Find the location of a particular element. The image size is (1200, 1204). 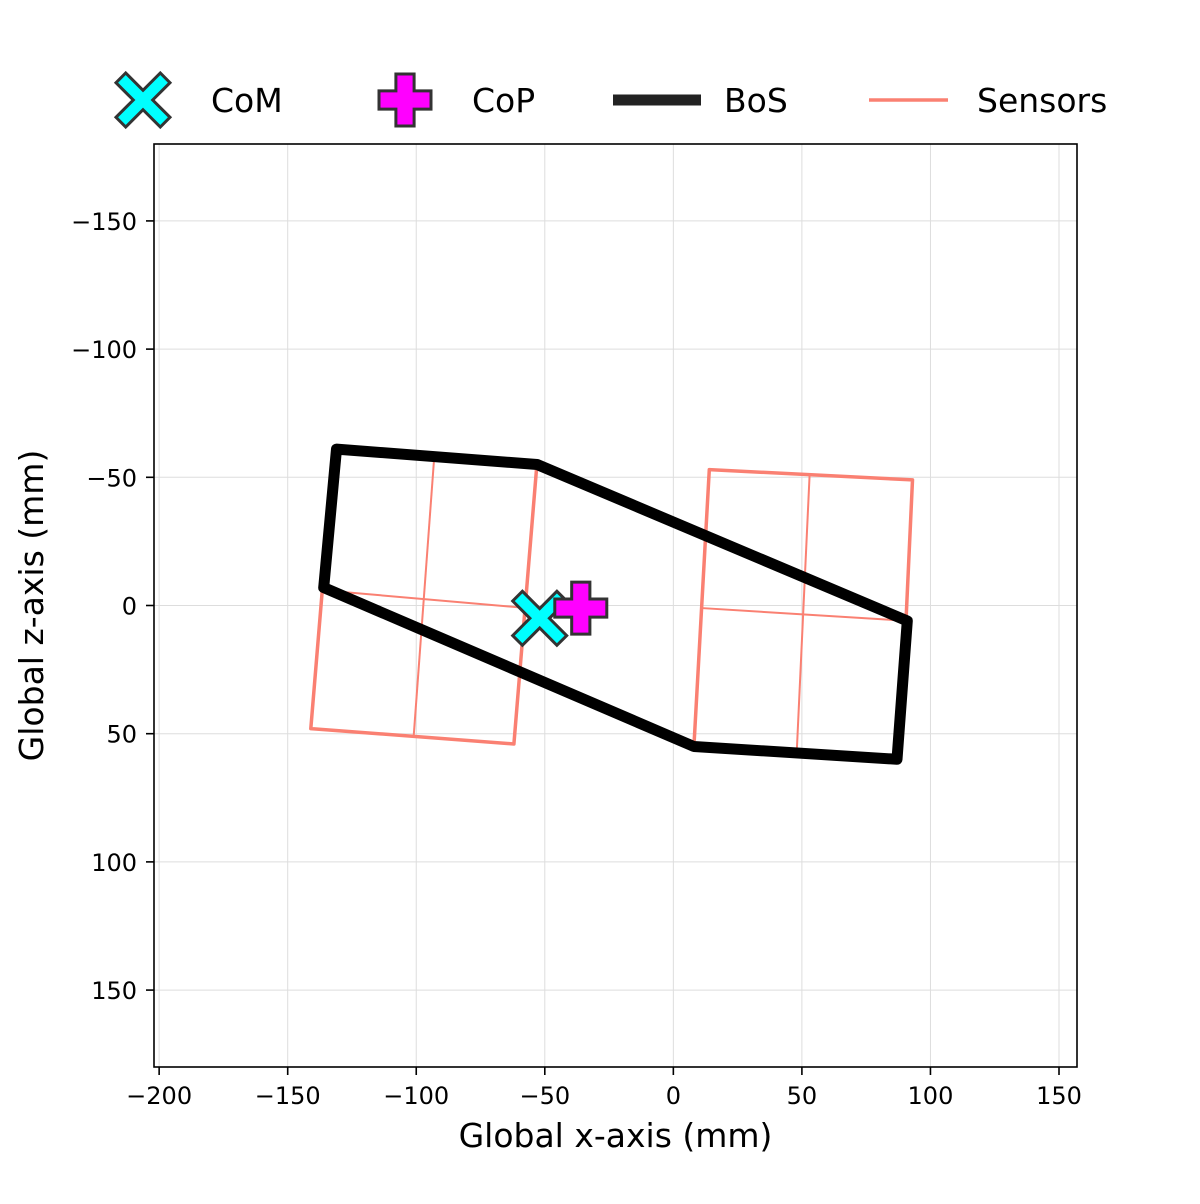

legend-com-label: CoM is located at coordinates (247, 100).